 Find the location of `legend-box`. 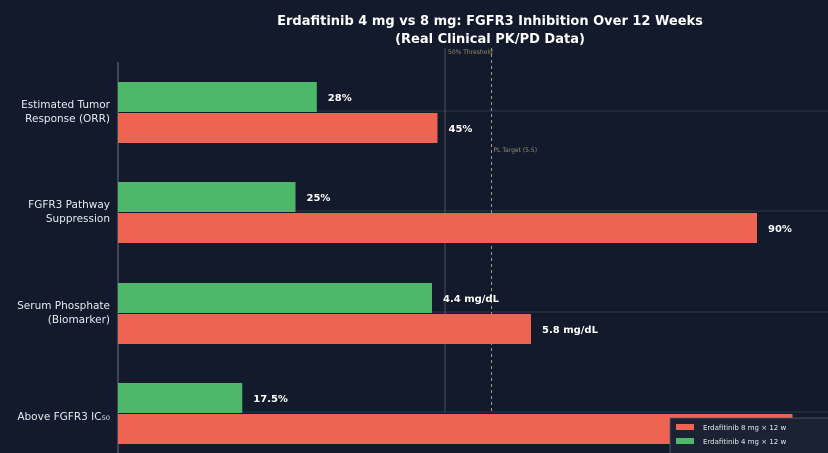

legend-box is located at coordinates (748, 435).